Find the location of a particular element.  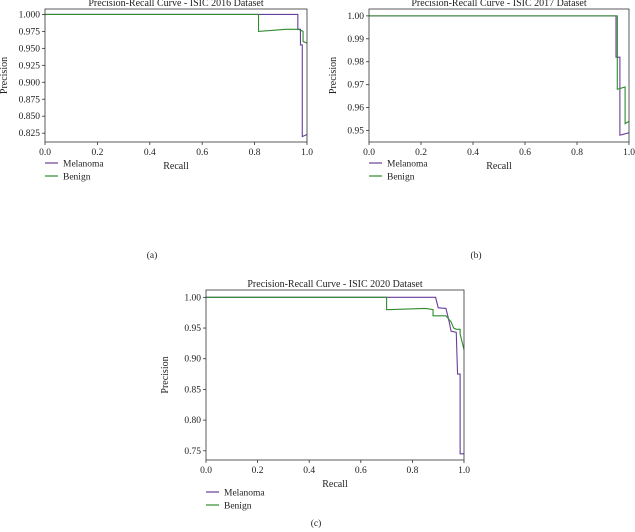

panel-caption: (b) is located at coordinates (475, 255).